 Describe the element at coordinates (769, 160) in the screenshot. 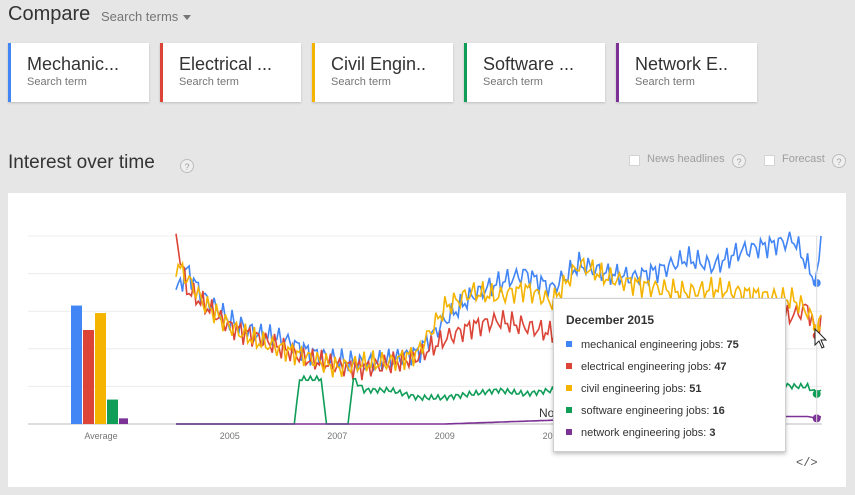

I see `forecast-checkbox` at that location.